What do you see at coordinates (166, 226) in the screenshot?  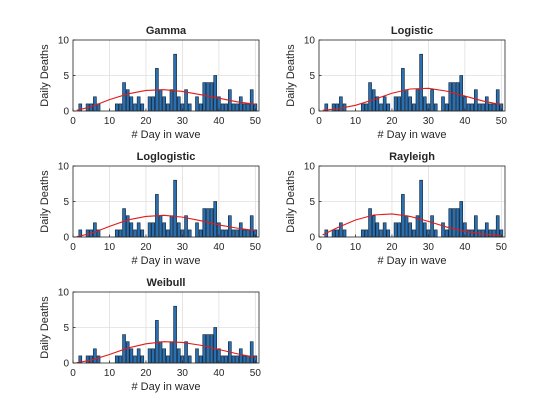 I see `fit-curve-line` at bounding box center [166, 226].